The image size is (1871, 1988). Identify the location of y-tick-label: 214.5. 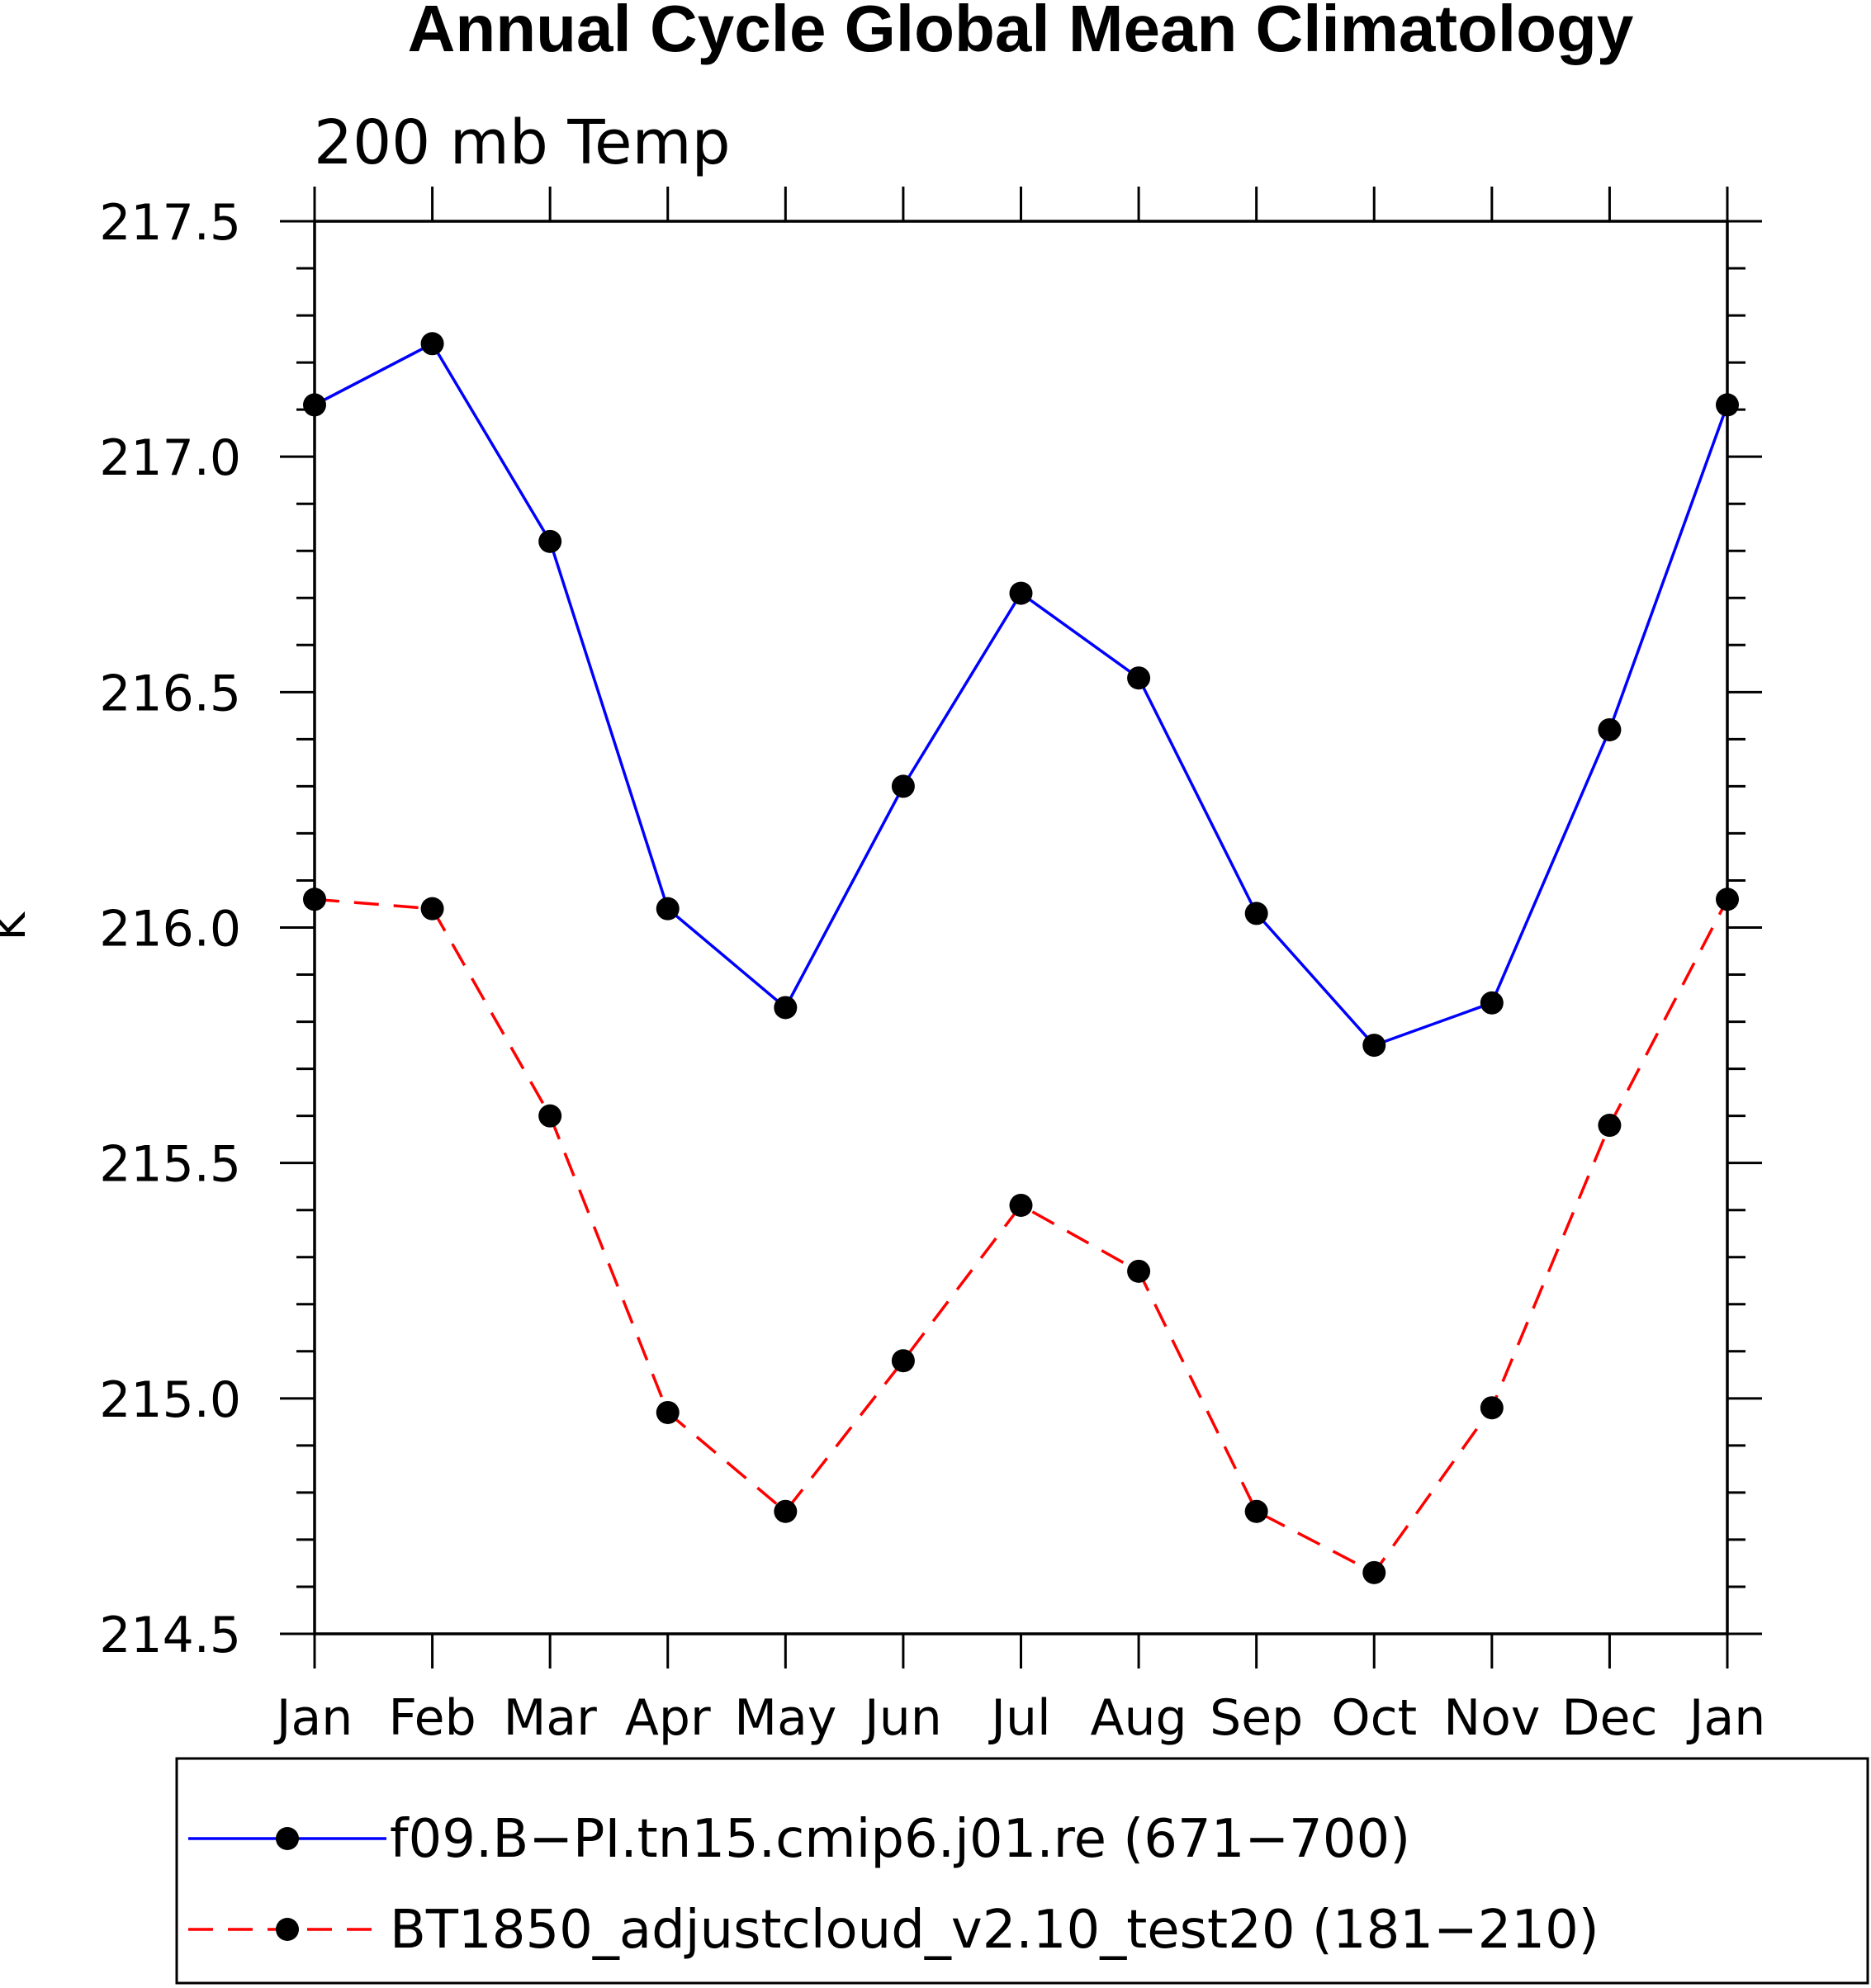
(170, 1635).